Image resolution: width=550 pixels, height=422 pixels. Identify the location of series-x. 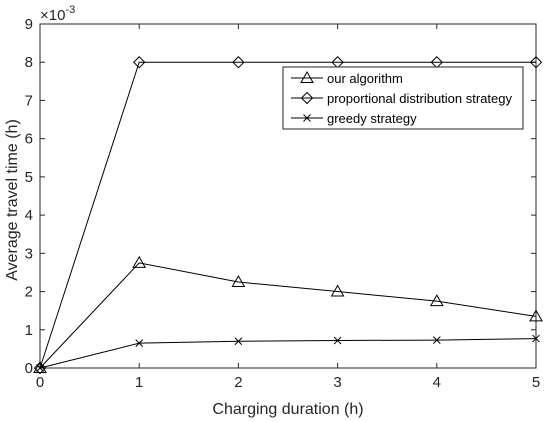
(288, 353).